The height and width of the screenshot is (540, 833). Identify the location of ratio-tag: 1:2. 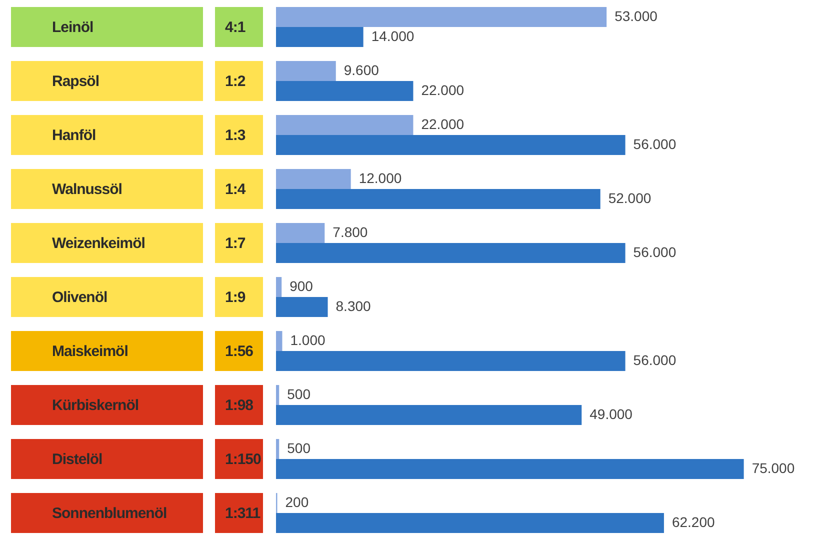
(239, 81).